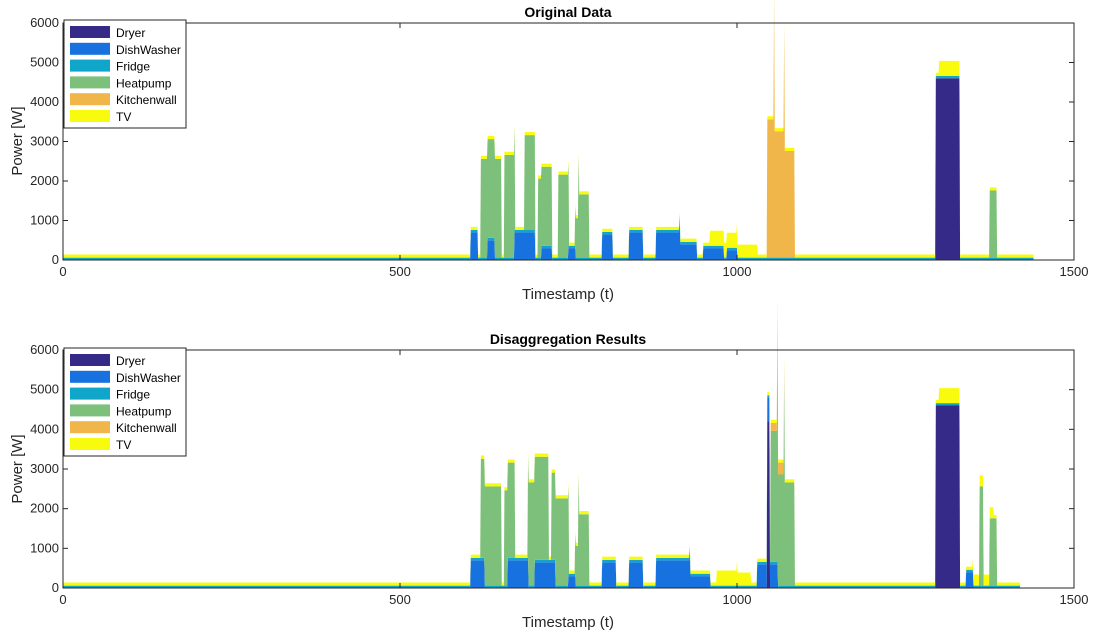 This screenshot has width=1108, height=638. Describe the element at coordinates (568, 339) in the screenshot. I see `chart-title: Disaggregation Results` at that location.